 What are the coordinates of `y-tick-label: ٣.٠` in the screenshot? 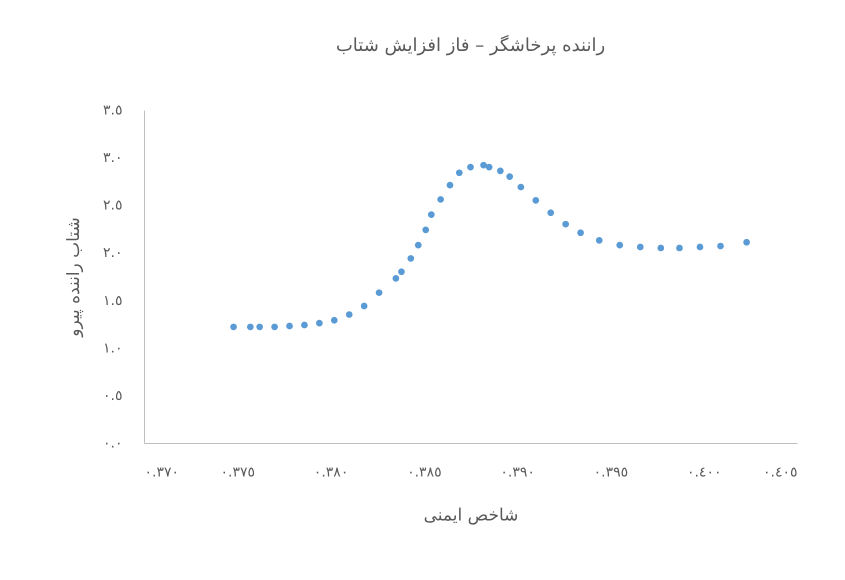 It's located at (112, 158).